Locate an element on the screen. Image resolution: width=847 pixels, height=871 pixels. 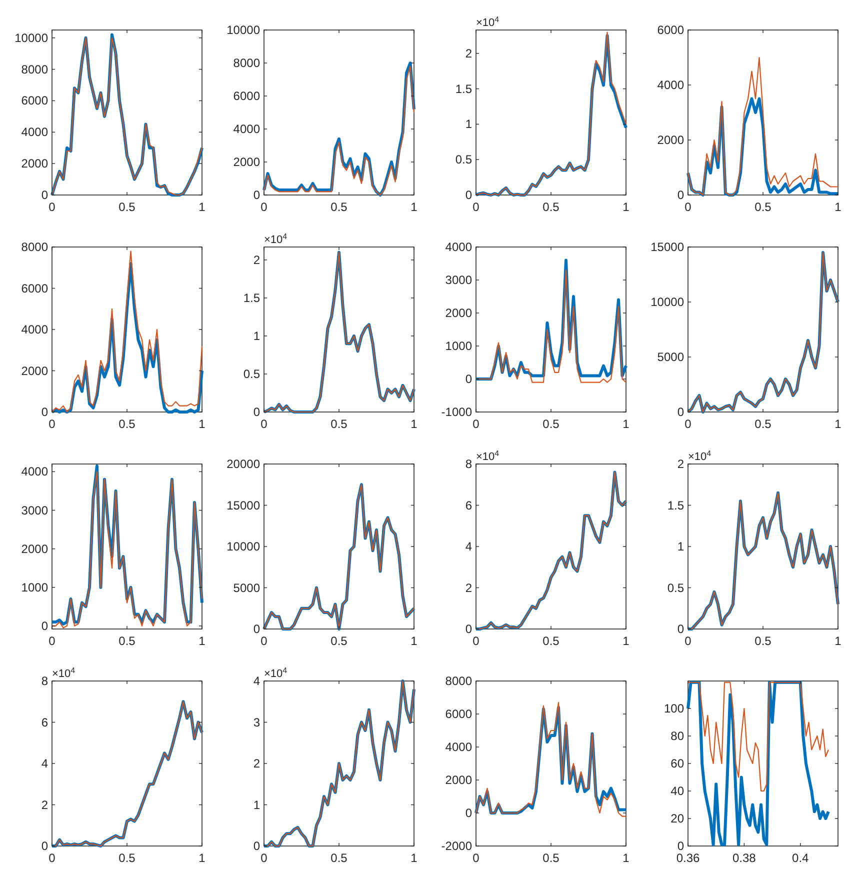
y-tick-label: 20 is located at coordinates (677, 819).